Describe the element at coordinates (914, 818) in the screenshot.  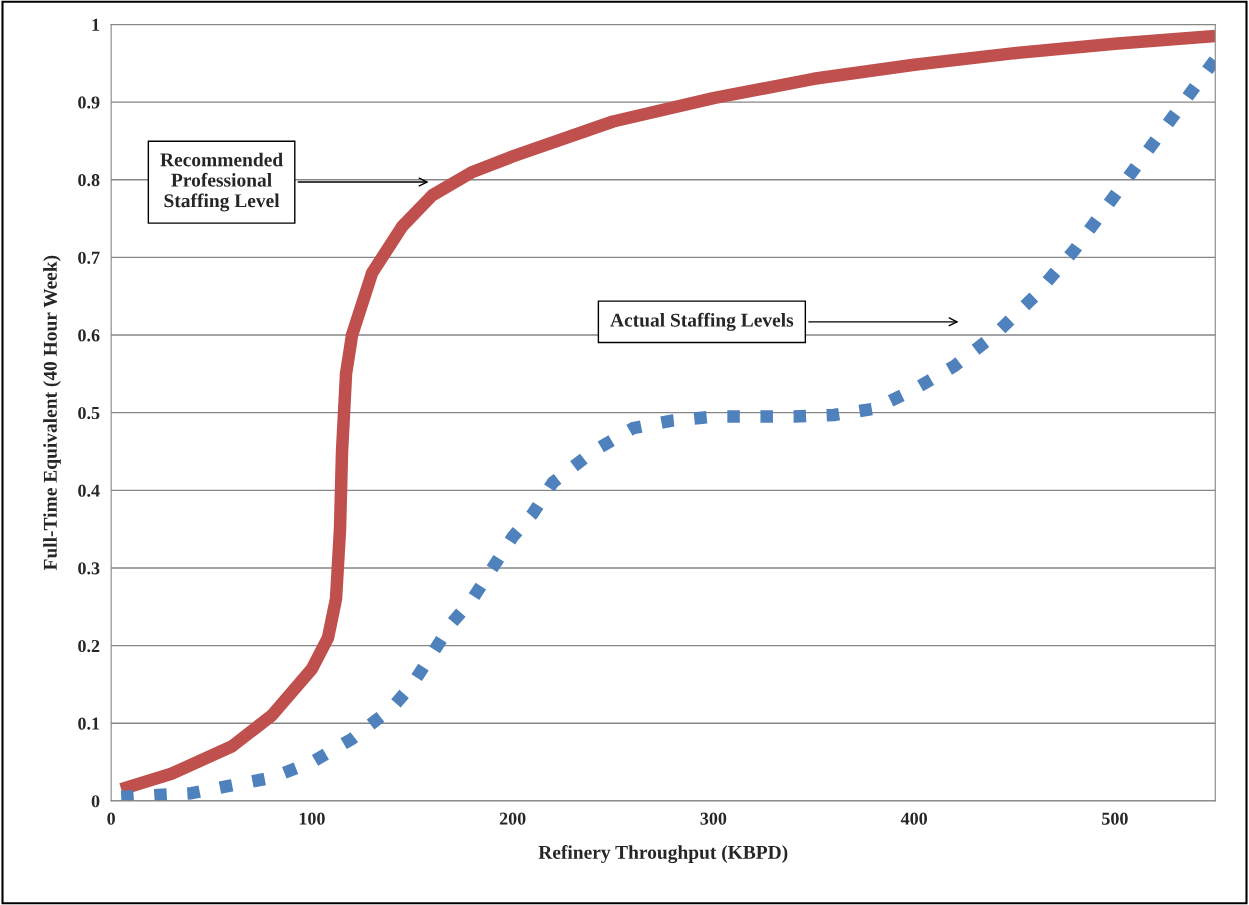
I see `x-tick-label: 400` at that location.